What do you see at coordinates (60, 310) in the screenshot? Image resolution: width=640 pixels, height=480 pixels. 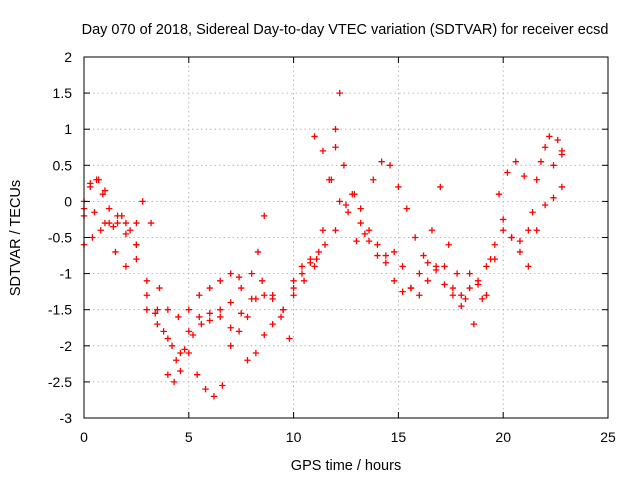 I see `y-tick-label: -1.5` at bounding box center [60, 310].